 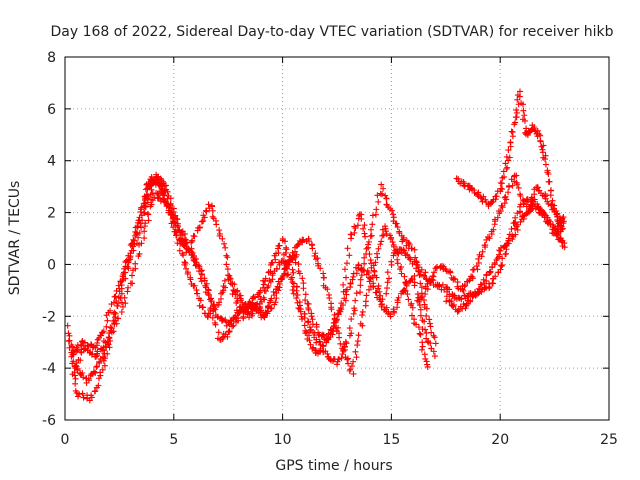 I want to click on x-tick-label: 15, so click(x=391, y=440).